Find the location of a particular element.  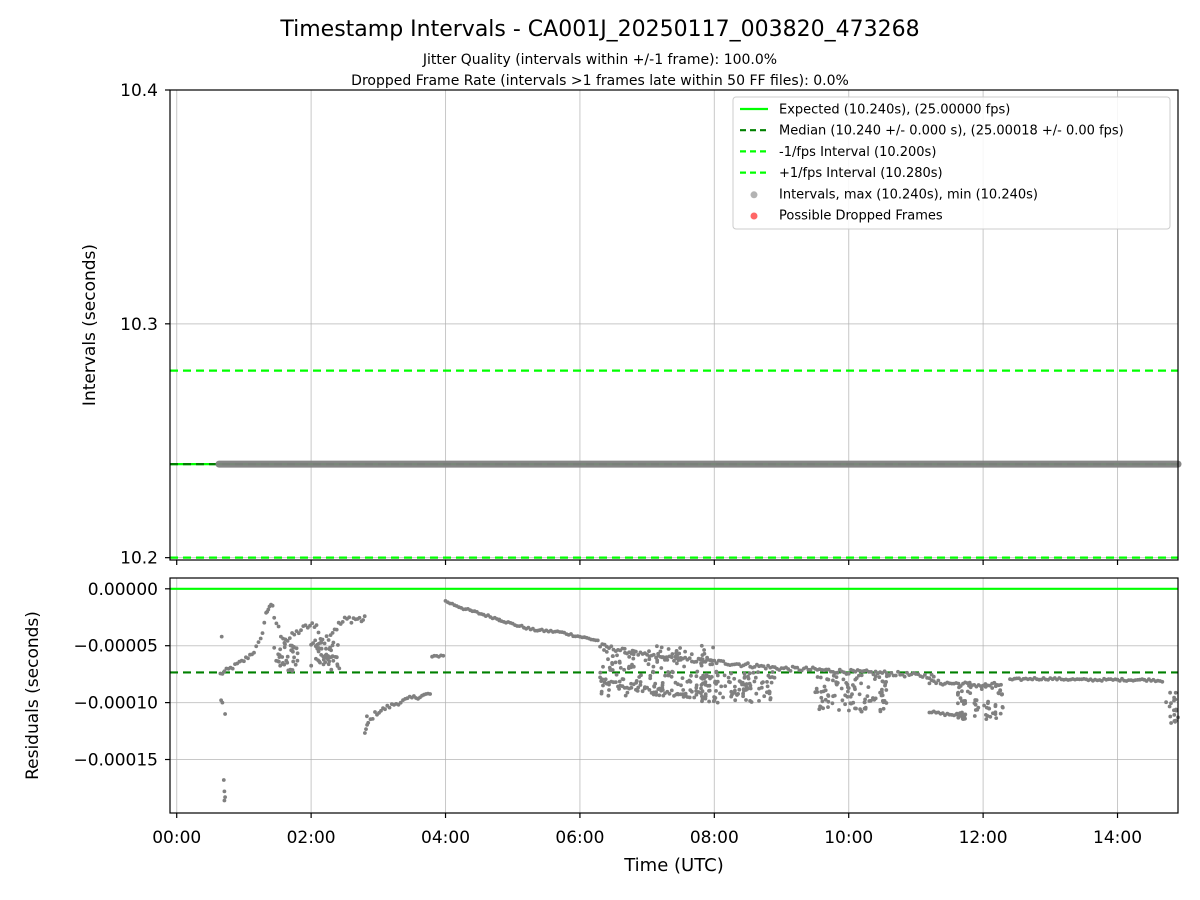

x-tick-label: 00:00 is located at coordinates (176, 838).